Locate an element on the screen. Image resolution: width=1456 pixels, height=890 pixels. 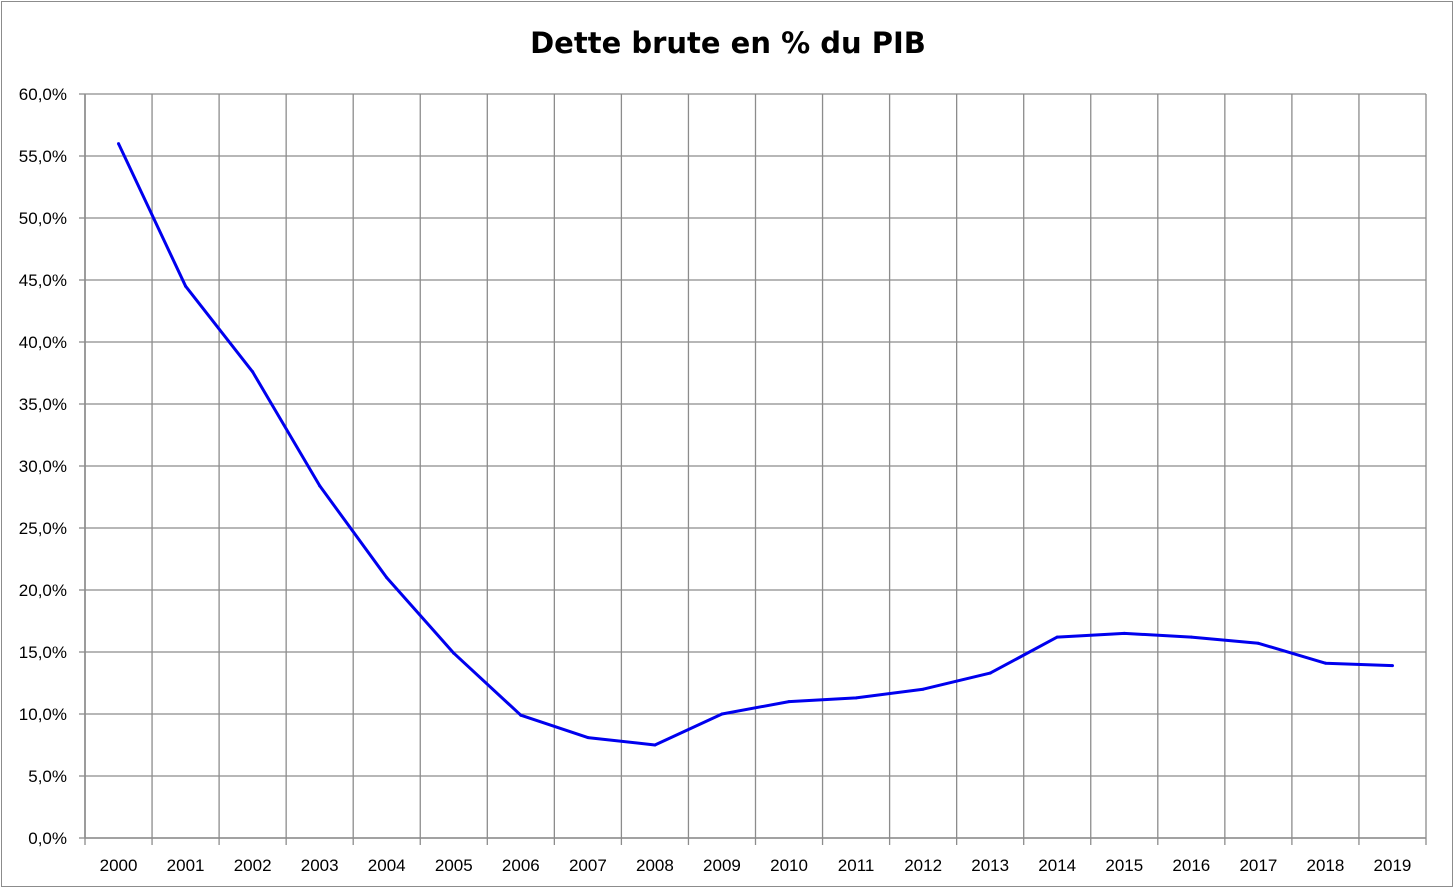
chart-title: Dette brute en % du PIB is located at coordinates (728, 43).